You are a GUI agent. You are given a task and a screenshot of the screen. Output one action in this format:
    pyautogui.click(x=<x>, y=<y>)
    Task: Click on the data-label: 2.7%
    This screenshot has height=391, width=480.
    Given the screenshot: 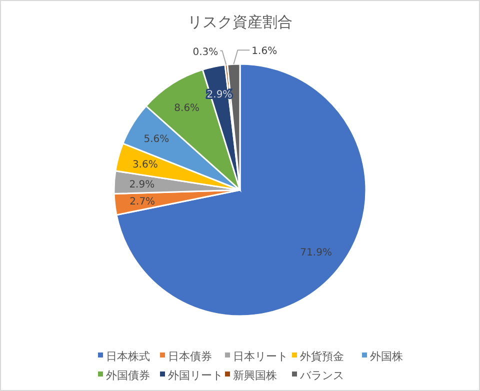 What is the action you would take?
    pyautogui.click(x=143, y=202)
    